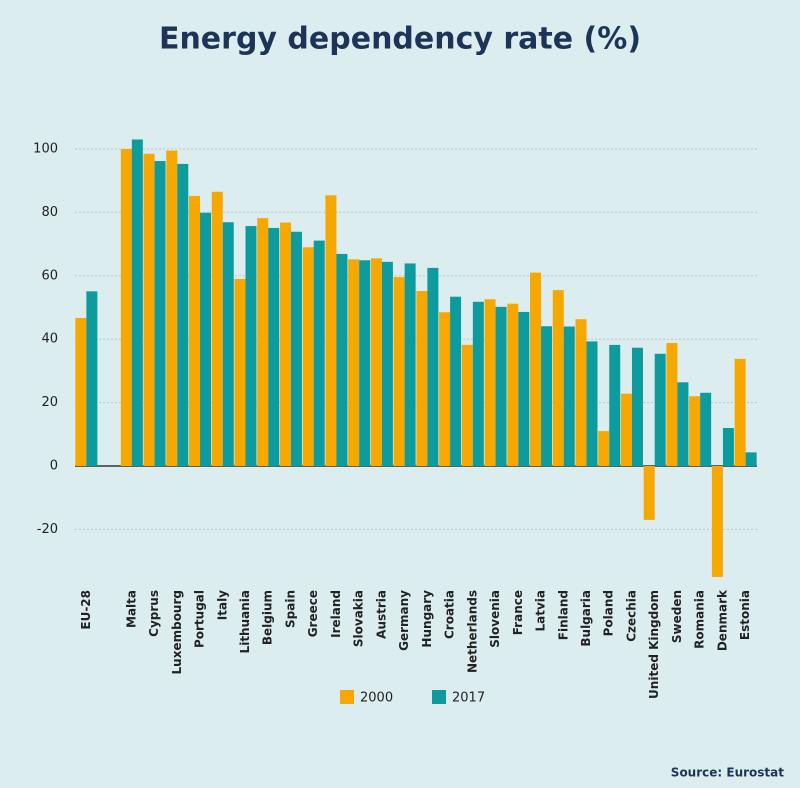 Image resolution: width=800 pixels, height=788 pixels. I want to click on x-tick-label: Austria, so click(381, 614).